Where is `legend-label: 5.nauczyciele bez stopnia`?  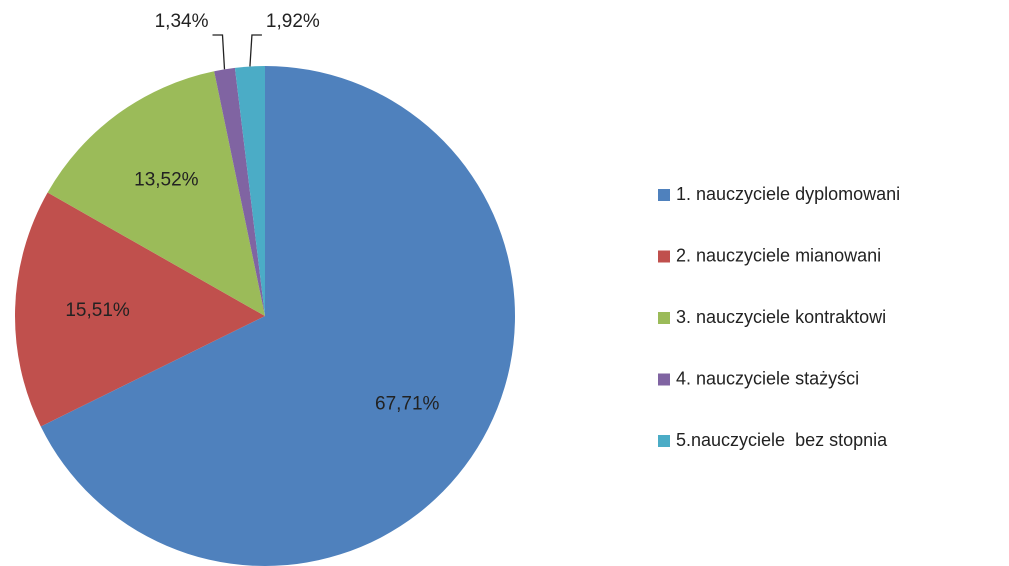
legend-label: 5.nauczyciele bez stopnia is located at coordinates (782, 440).